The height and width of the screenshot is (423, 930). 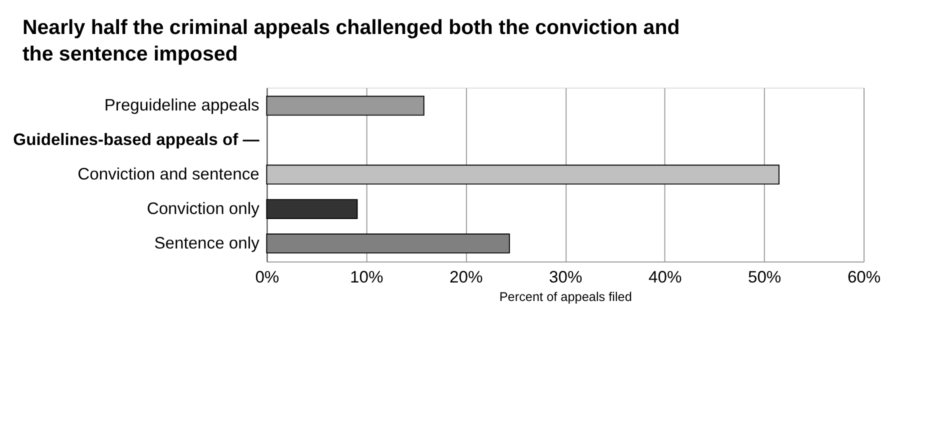 I want to click on x-axis-title: Percent of appeals filed, so click(x=565, y=297).